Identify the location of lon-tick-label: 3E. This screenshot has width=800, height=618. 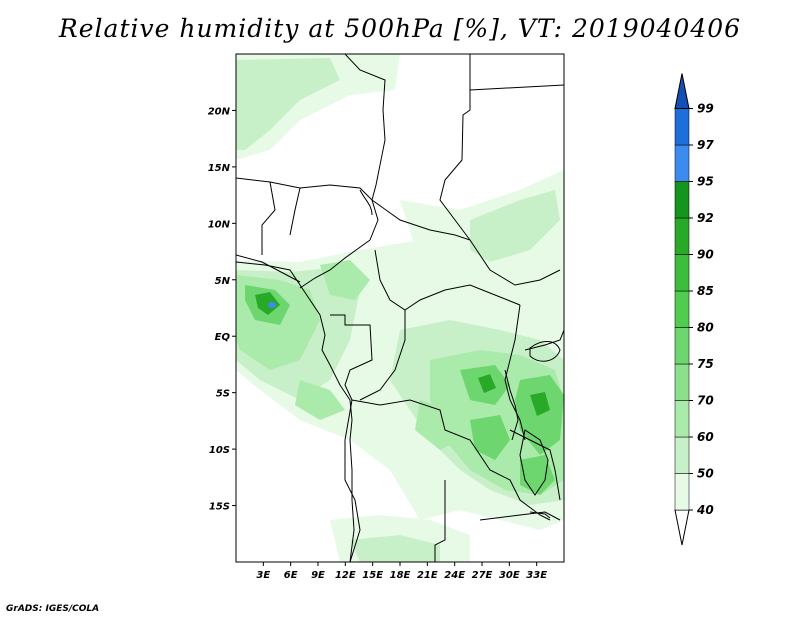
(263, 575).